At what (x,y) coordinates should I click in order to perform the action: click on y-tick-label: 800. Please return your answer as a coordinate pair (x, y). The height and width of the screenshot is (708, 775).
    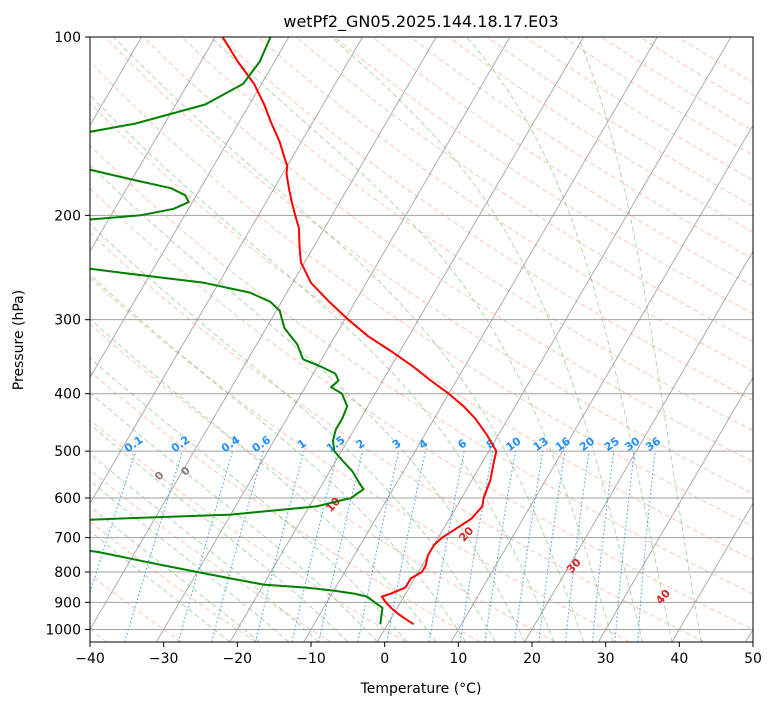
    Looking at the image, I should click on (67, 573).